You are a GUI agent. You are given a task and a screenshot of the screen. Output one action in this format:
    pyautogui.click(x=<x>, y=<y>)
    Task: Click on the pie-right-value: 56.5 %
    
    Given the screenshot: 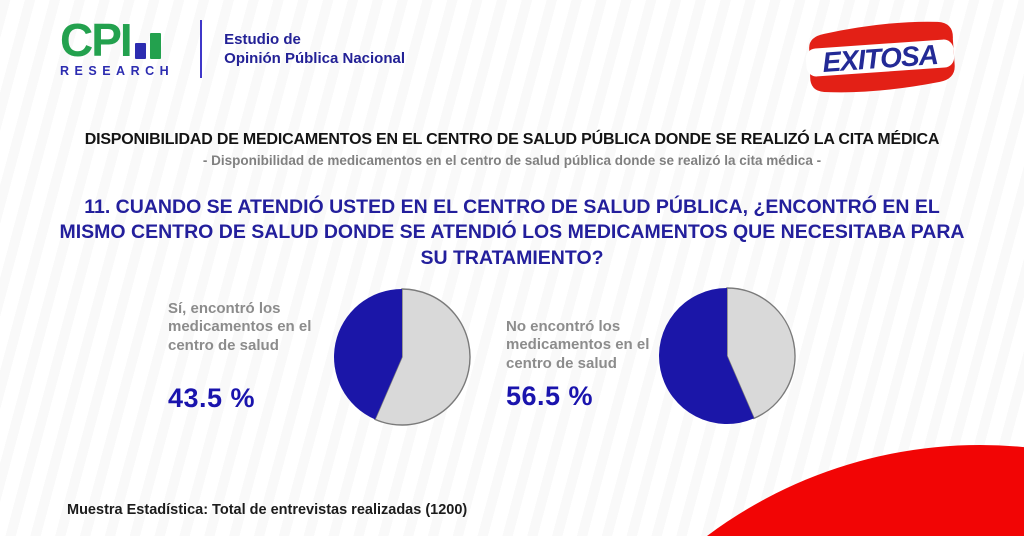 What is the action you would take?
    pyautogui.click(x=550, y=396)
    